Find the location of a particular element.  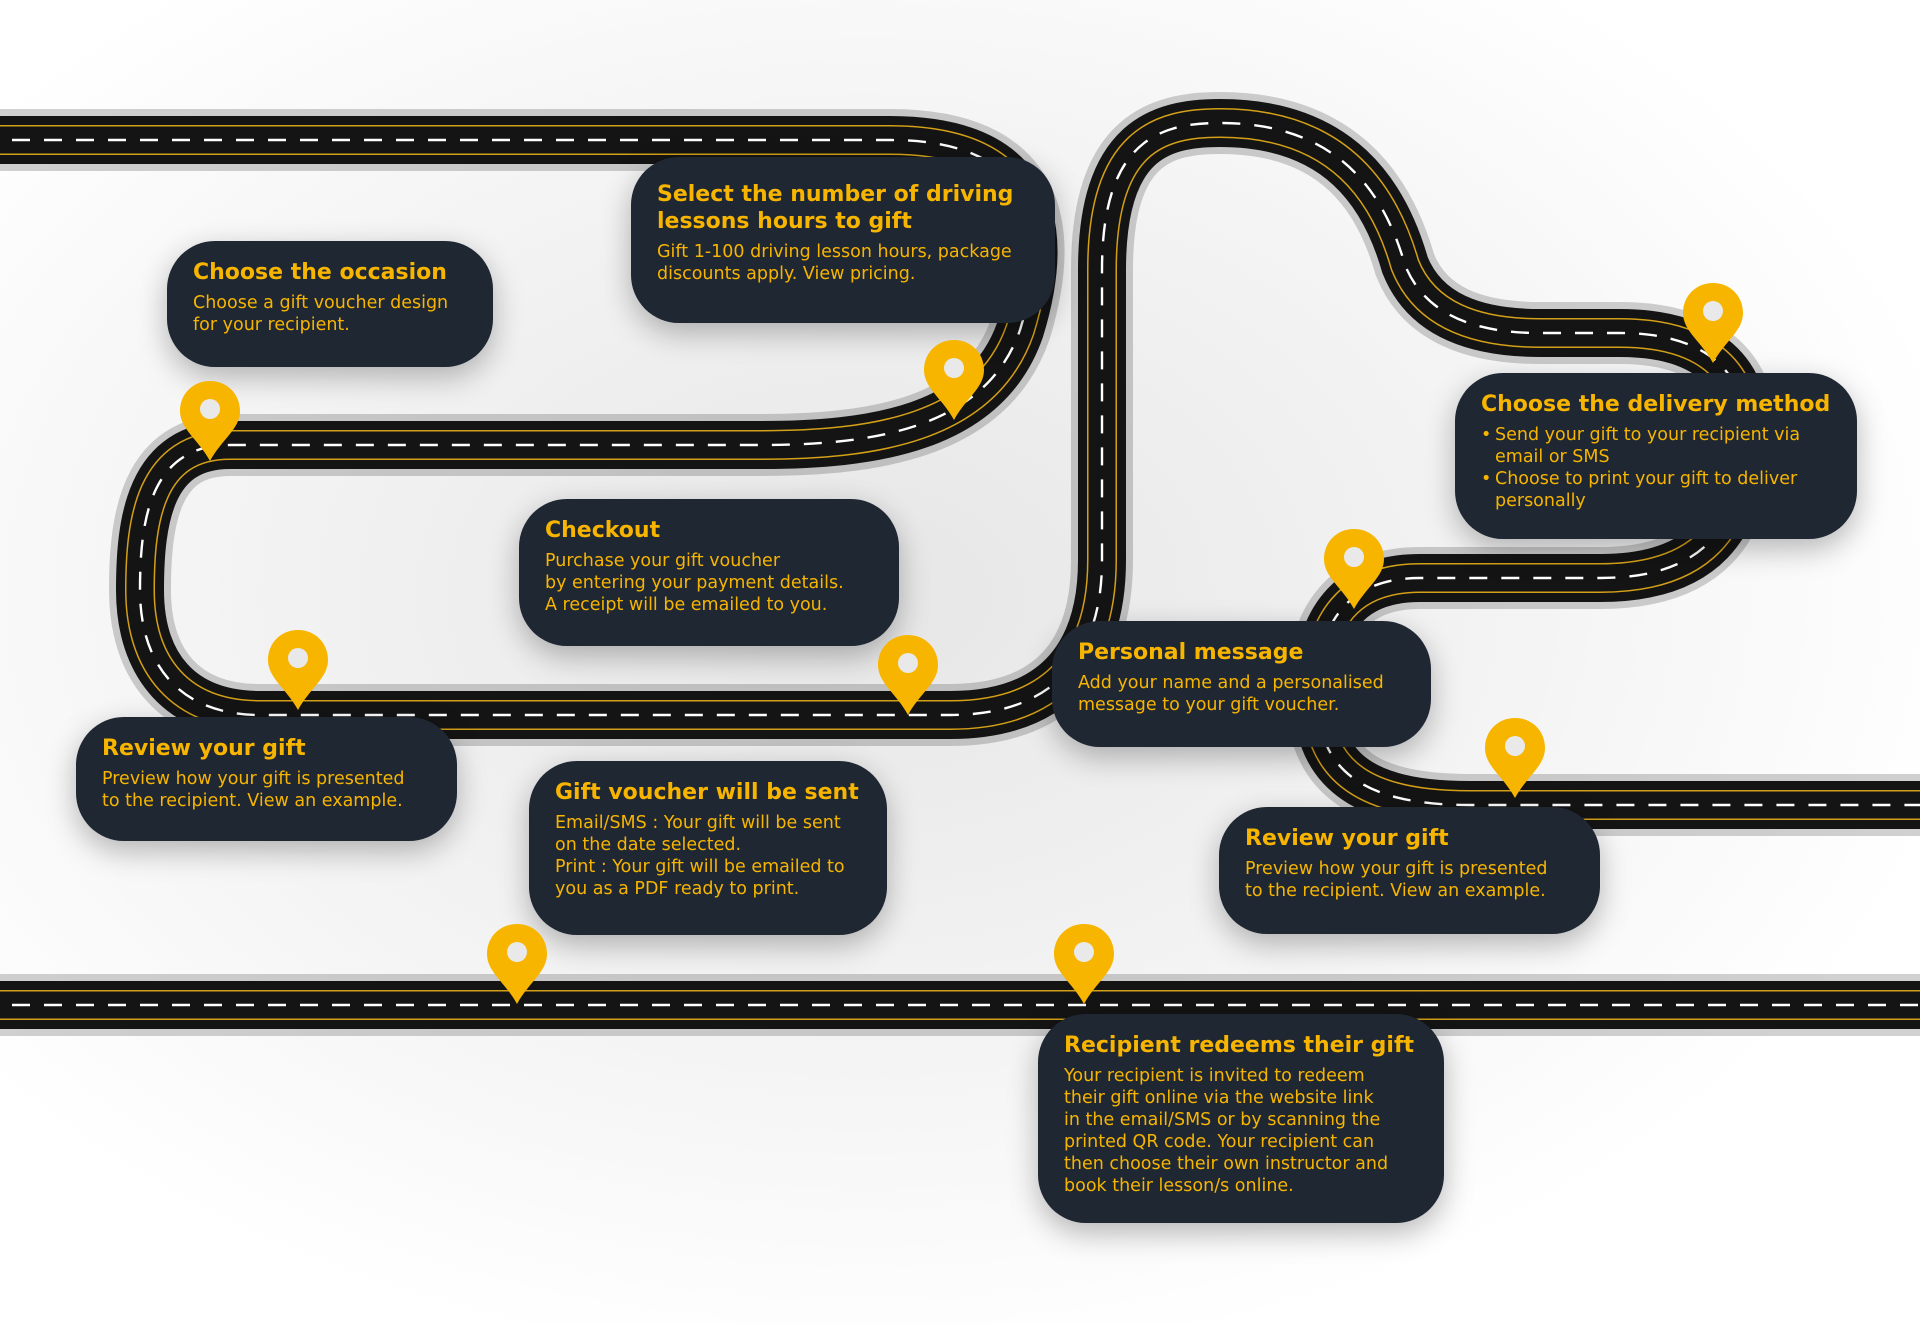

step-title: Choose the occasion is located at coordinates (320, 272).